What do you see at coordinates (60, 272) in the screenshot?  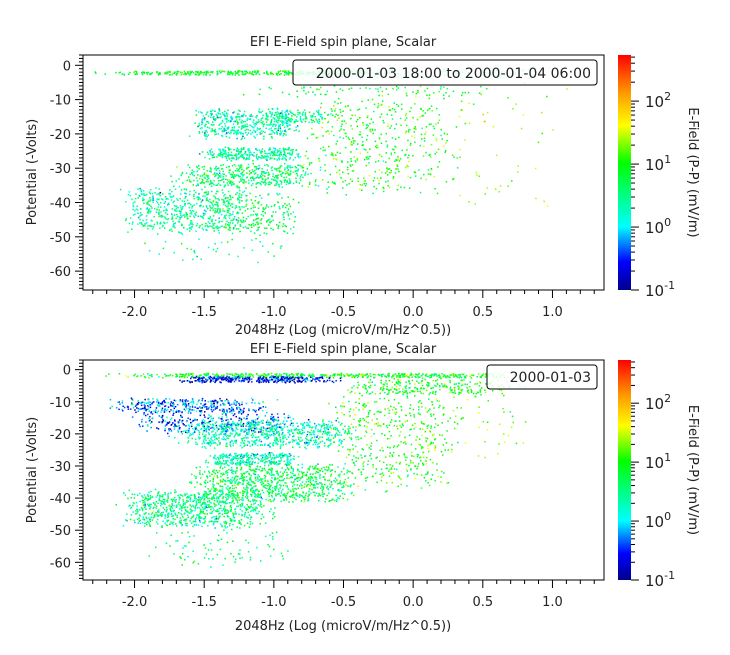 I see `y-tick-label: -60` at bounding box center [60, 272].